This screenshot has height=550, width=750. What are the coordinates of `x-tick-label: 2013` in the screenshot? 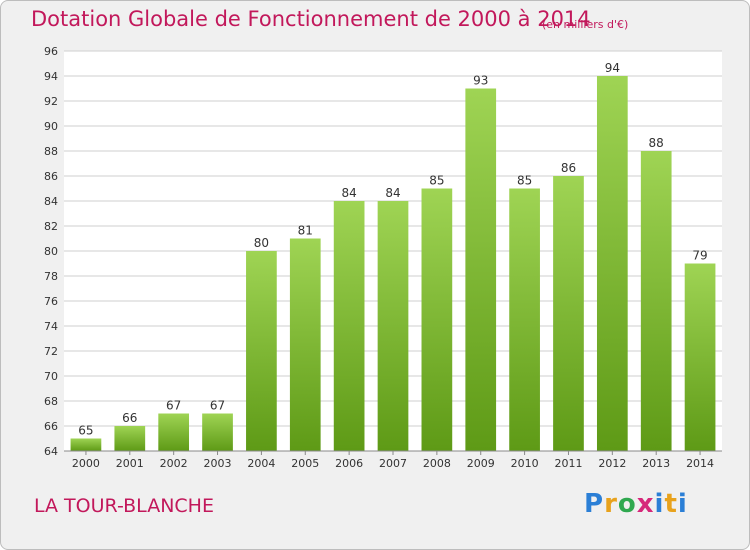 It's located at (656, 463).